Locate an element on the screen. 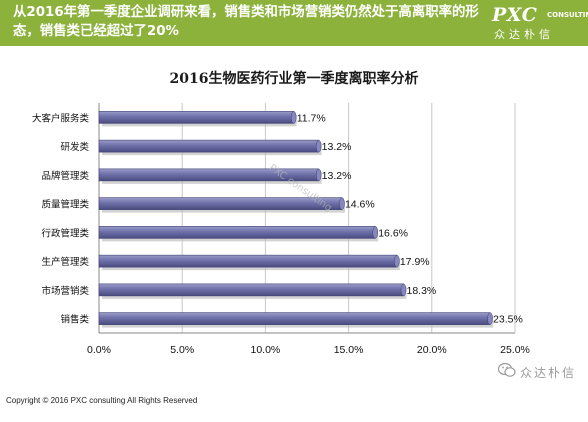  brand-text: 众达朴信 is located at coordinates (548, 373).